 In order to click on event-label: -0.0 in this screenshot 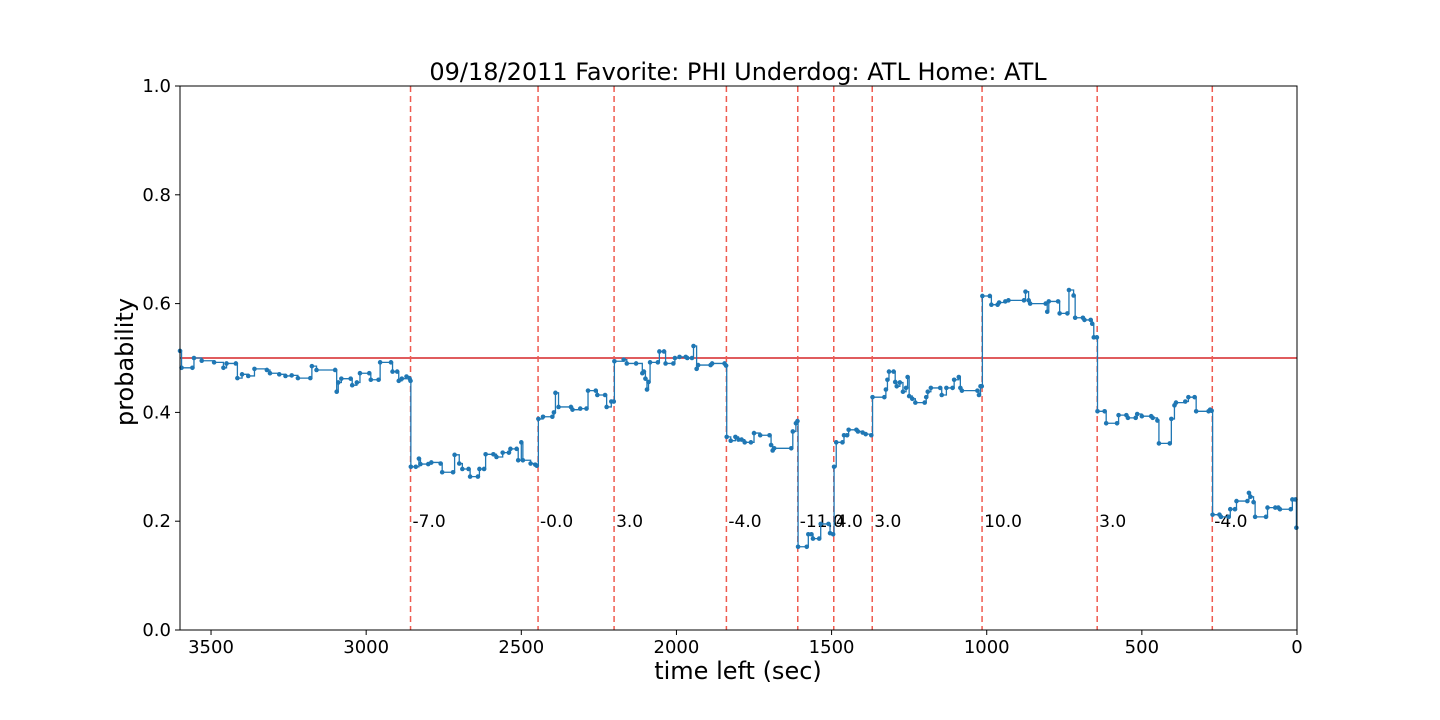, I will do `click(556, 522)`.